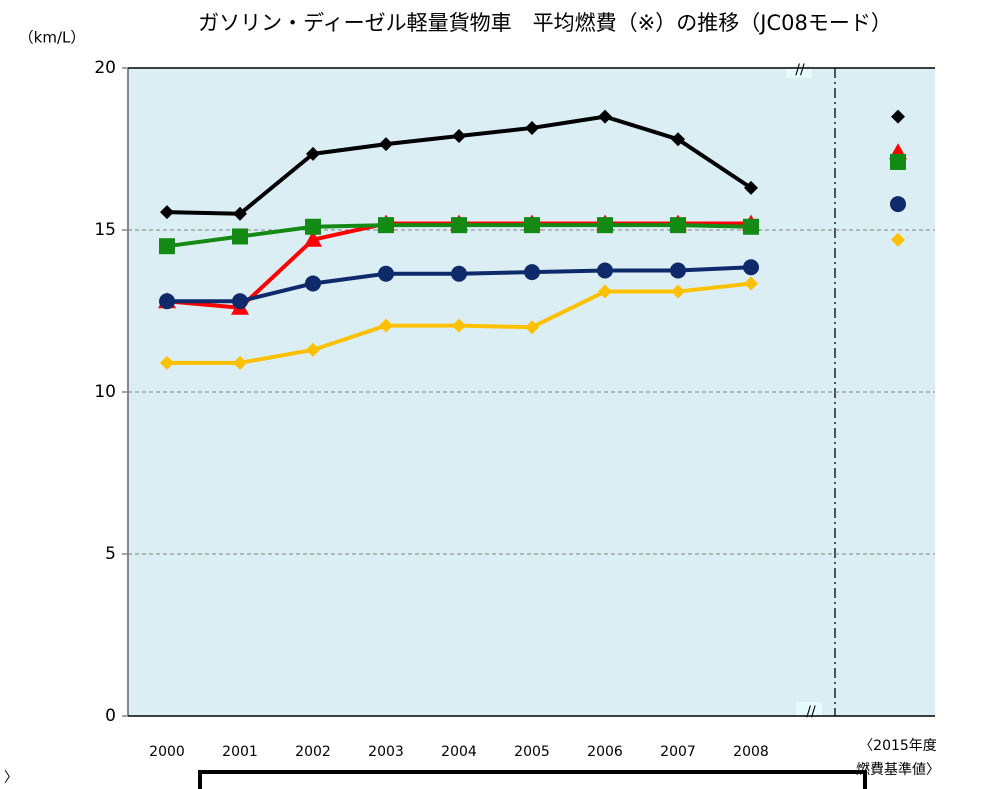 This screenshot has width=988, height=789. Describe the element at coordinates (532, 779) in the screenshot. I see `legend-box` at that location.